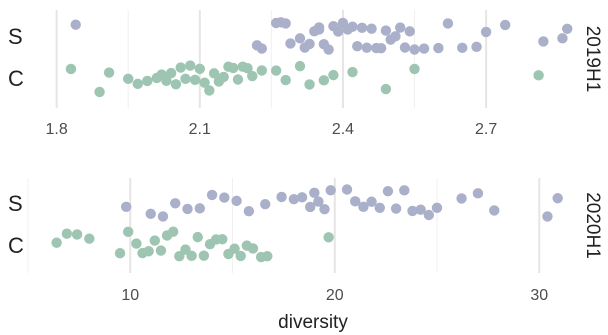  What do you see at coordinates (335, 295) in the screenshot?
I see `x-tick-label: 20` at bounding box center [335, 295].